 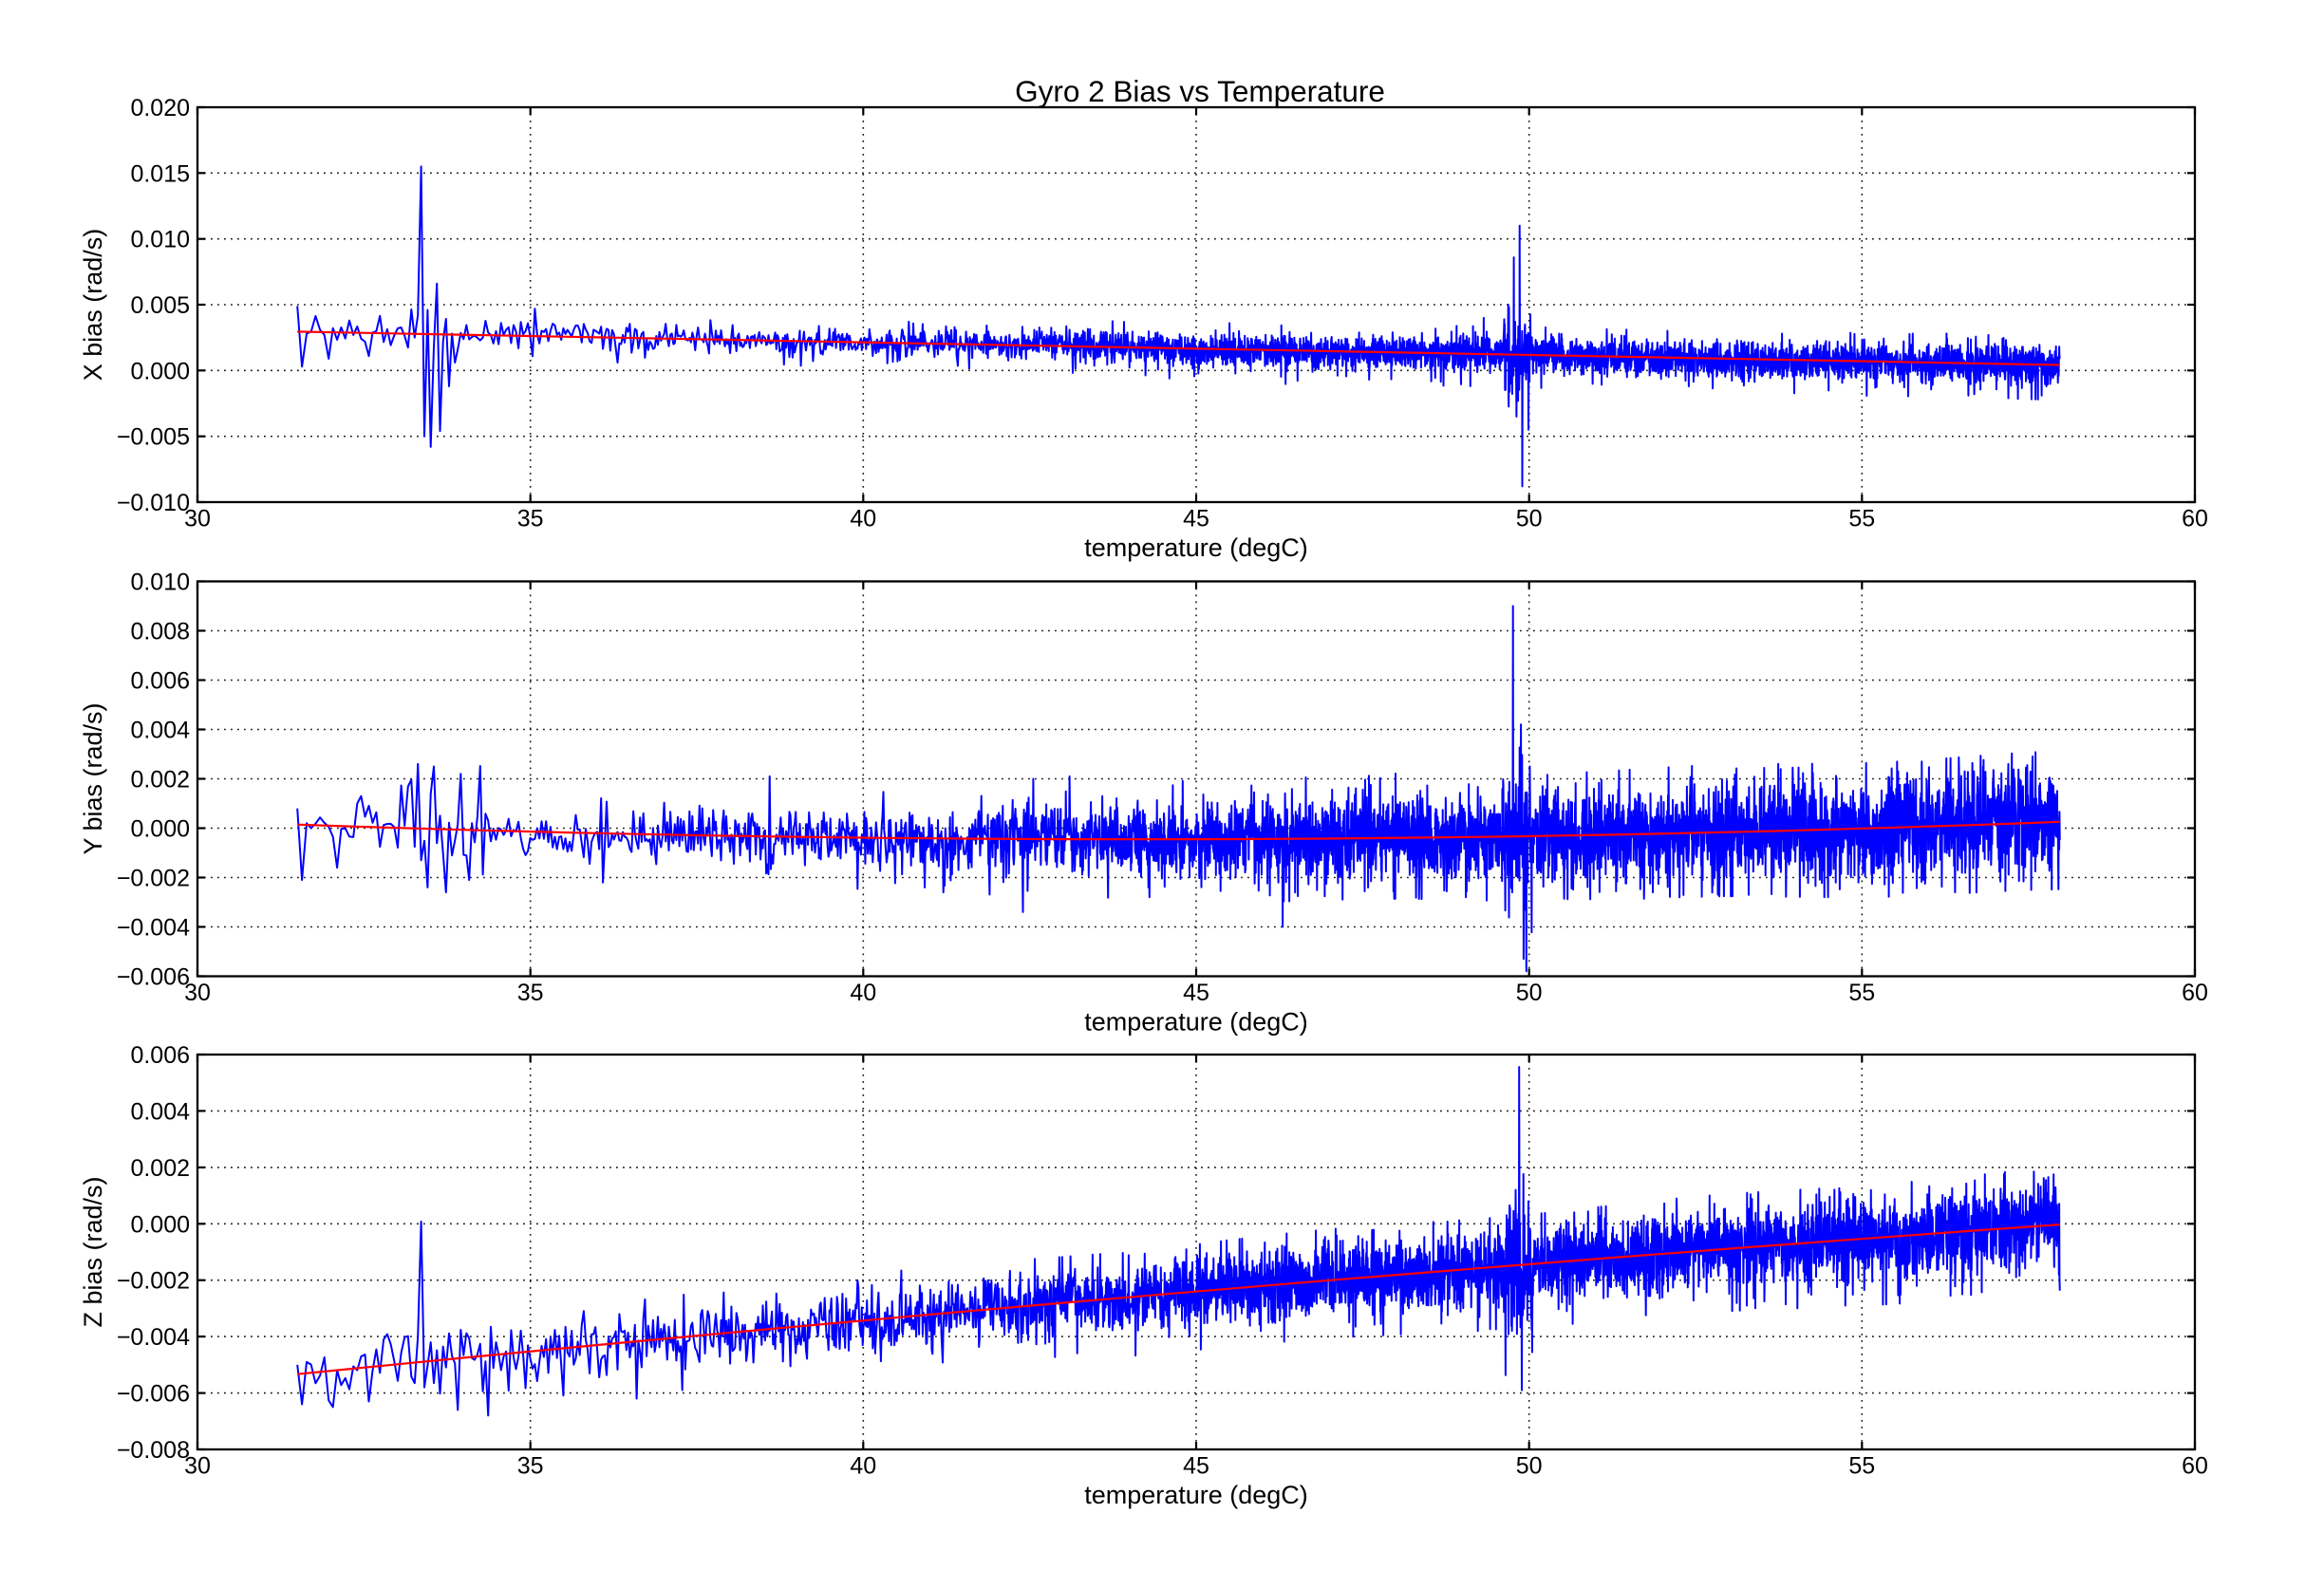 What do you see at coordinates (160, 173) in the screenshot?
I see `svg-text: 0.015` at bounding box center [160, 173].